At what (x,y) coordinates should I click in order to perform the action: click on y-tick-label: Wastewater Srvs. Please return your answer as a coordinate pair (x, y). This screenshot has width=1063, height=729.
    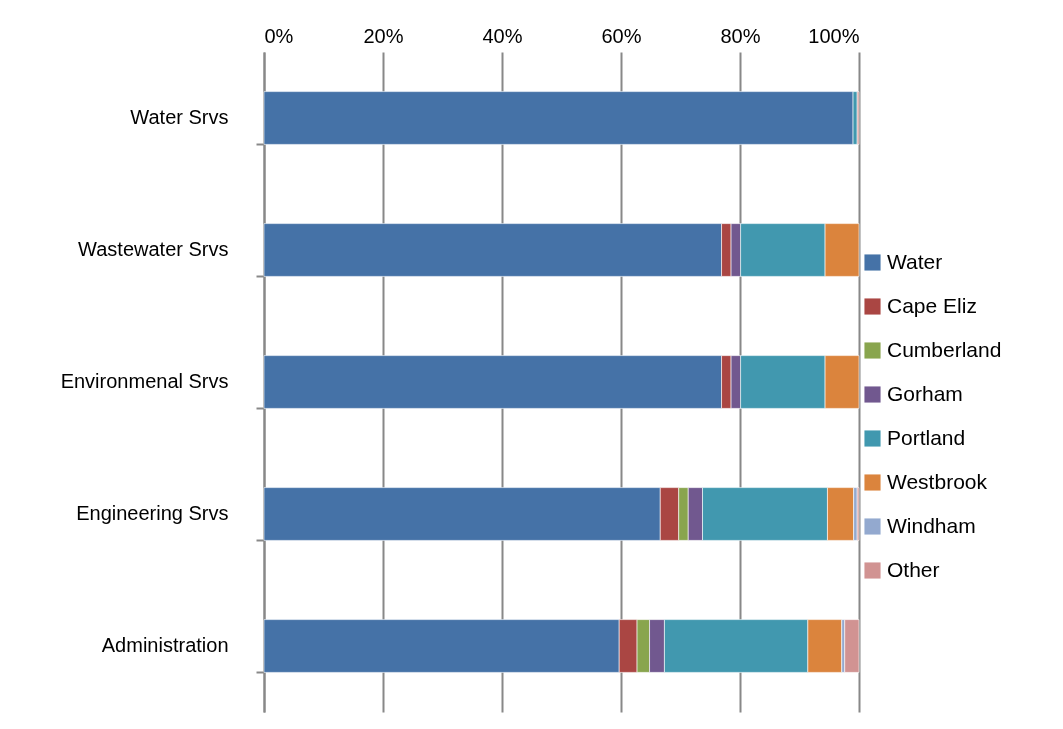
    Looking at the image, I should click on (153, 249).